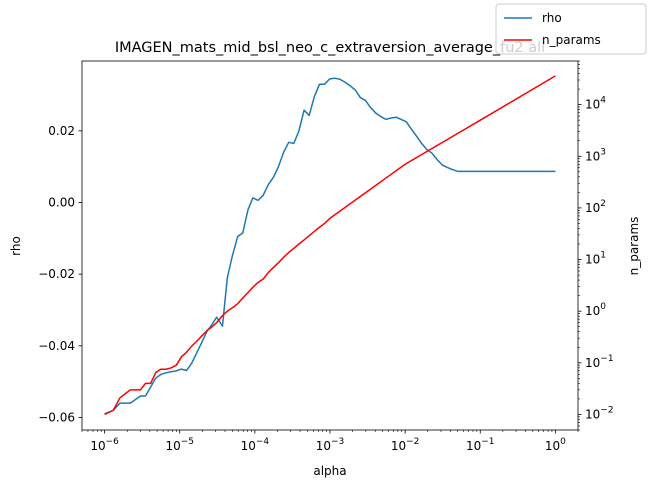  What do you see at coordinates (552, 18) in the screenshot?
I see `legend-label-rho: rho` at bounding box center [552, 18].